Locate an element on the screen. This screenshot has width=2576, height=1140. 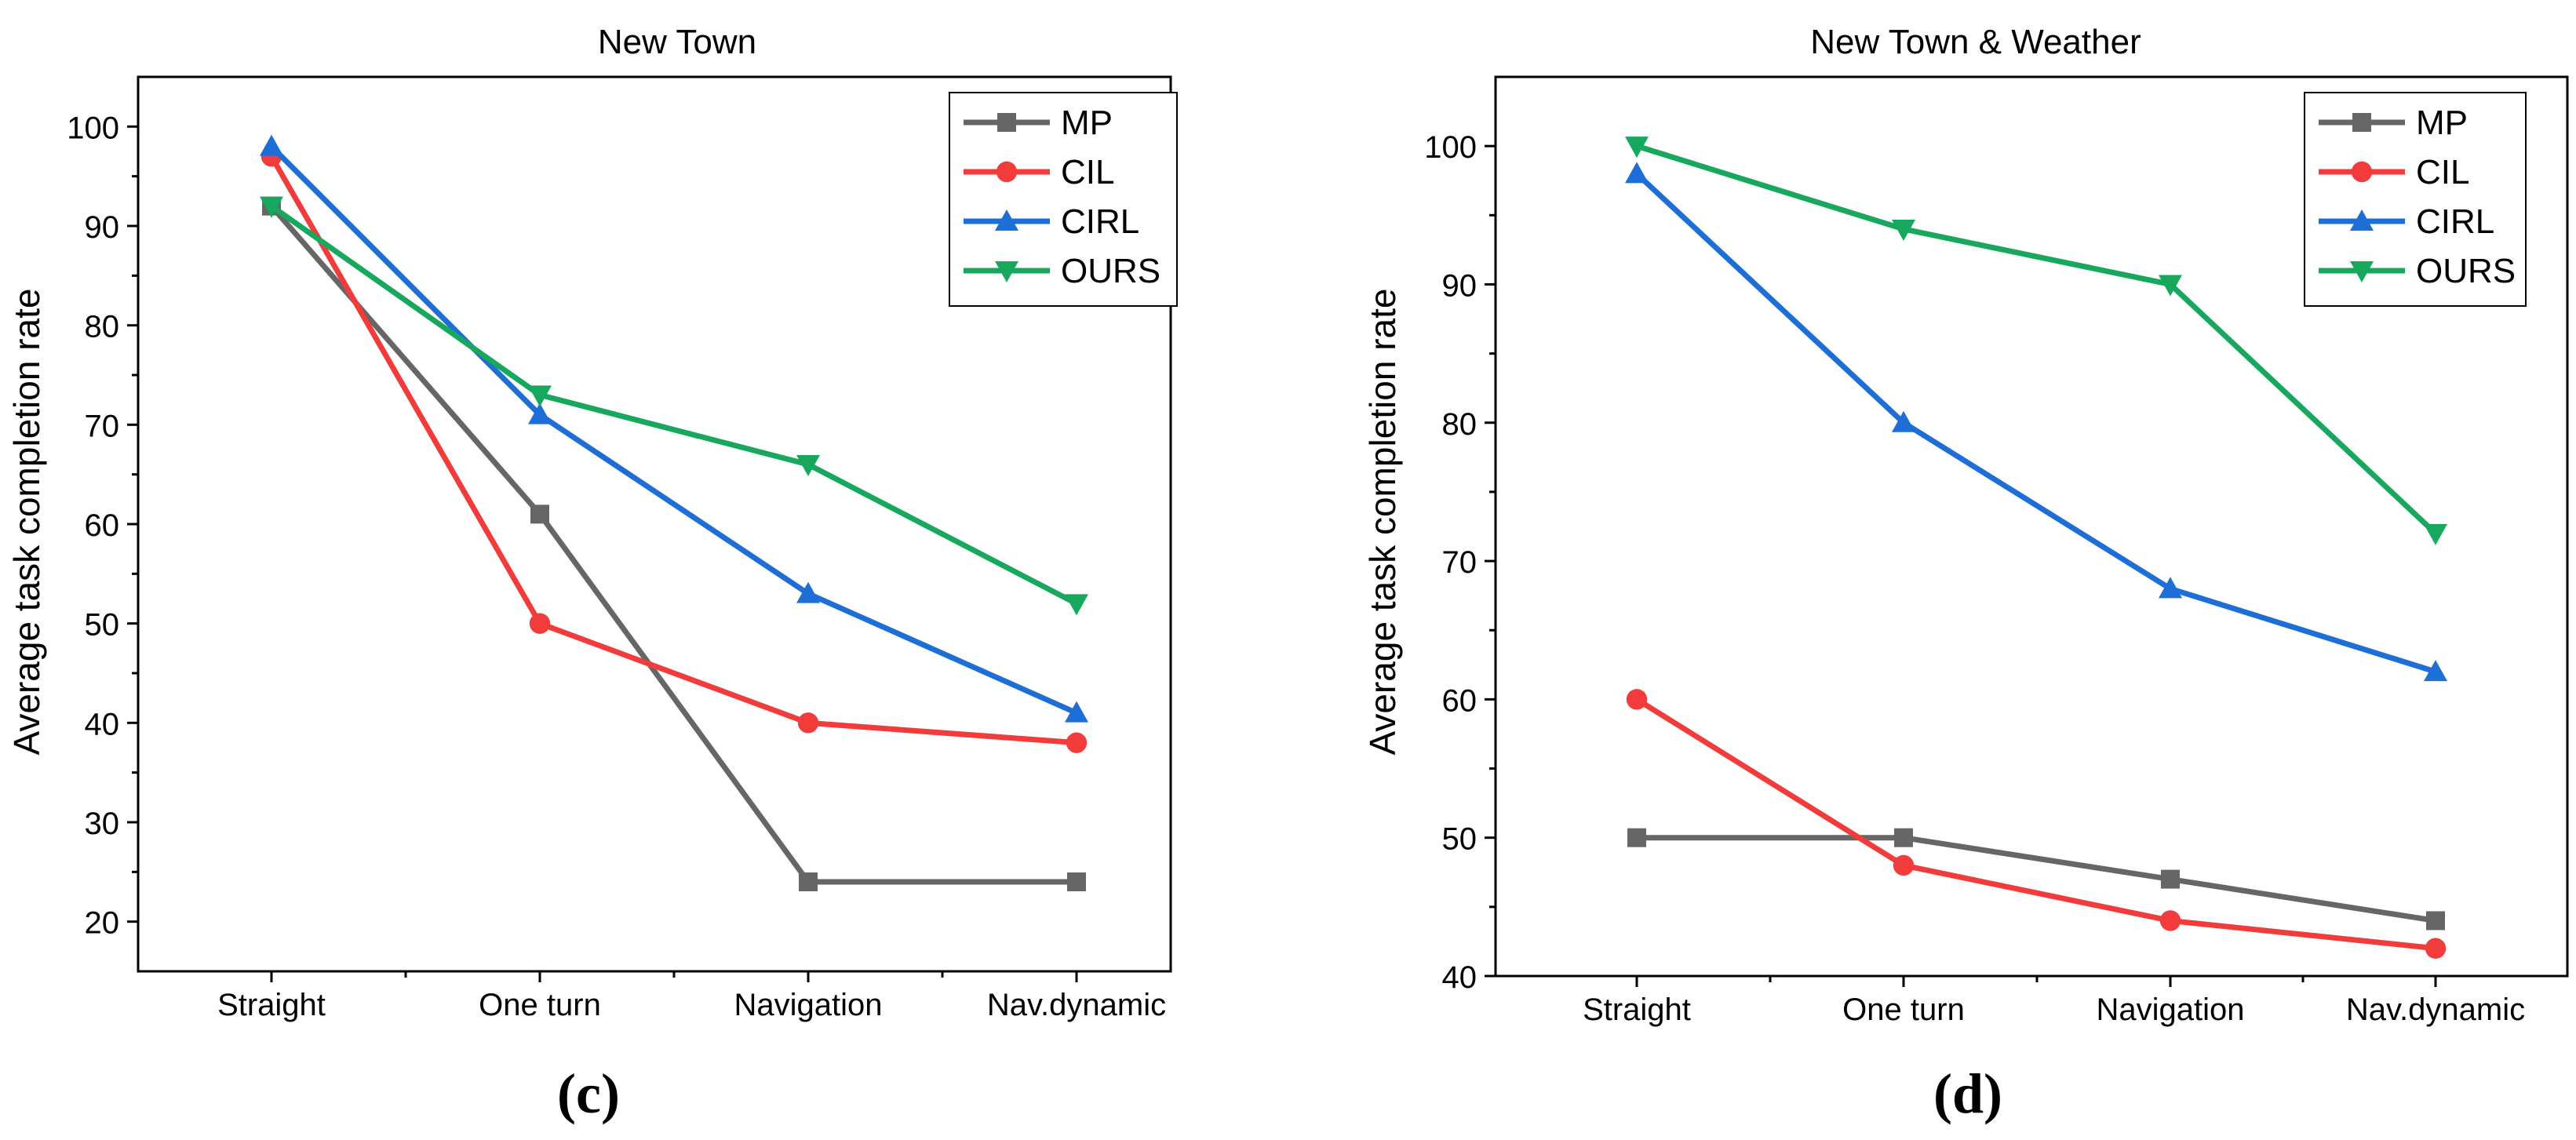
panel-label: (c) is located at coordinates (588, 1093).